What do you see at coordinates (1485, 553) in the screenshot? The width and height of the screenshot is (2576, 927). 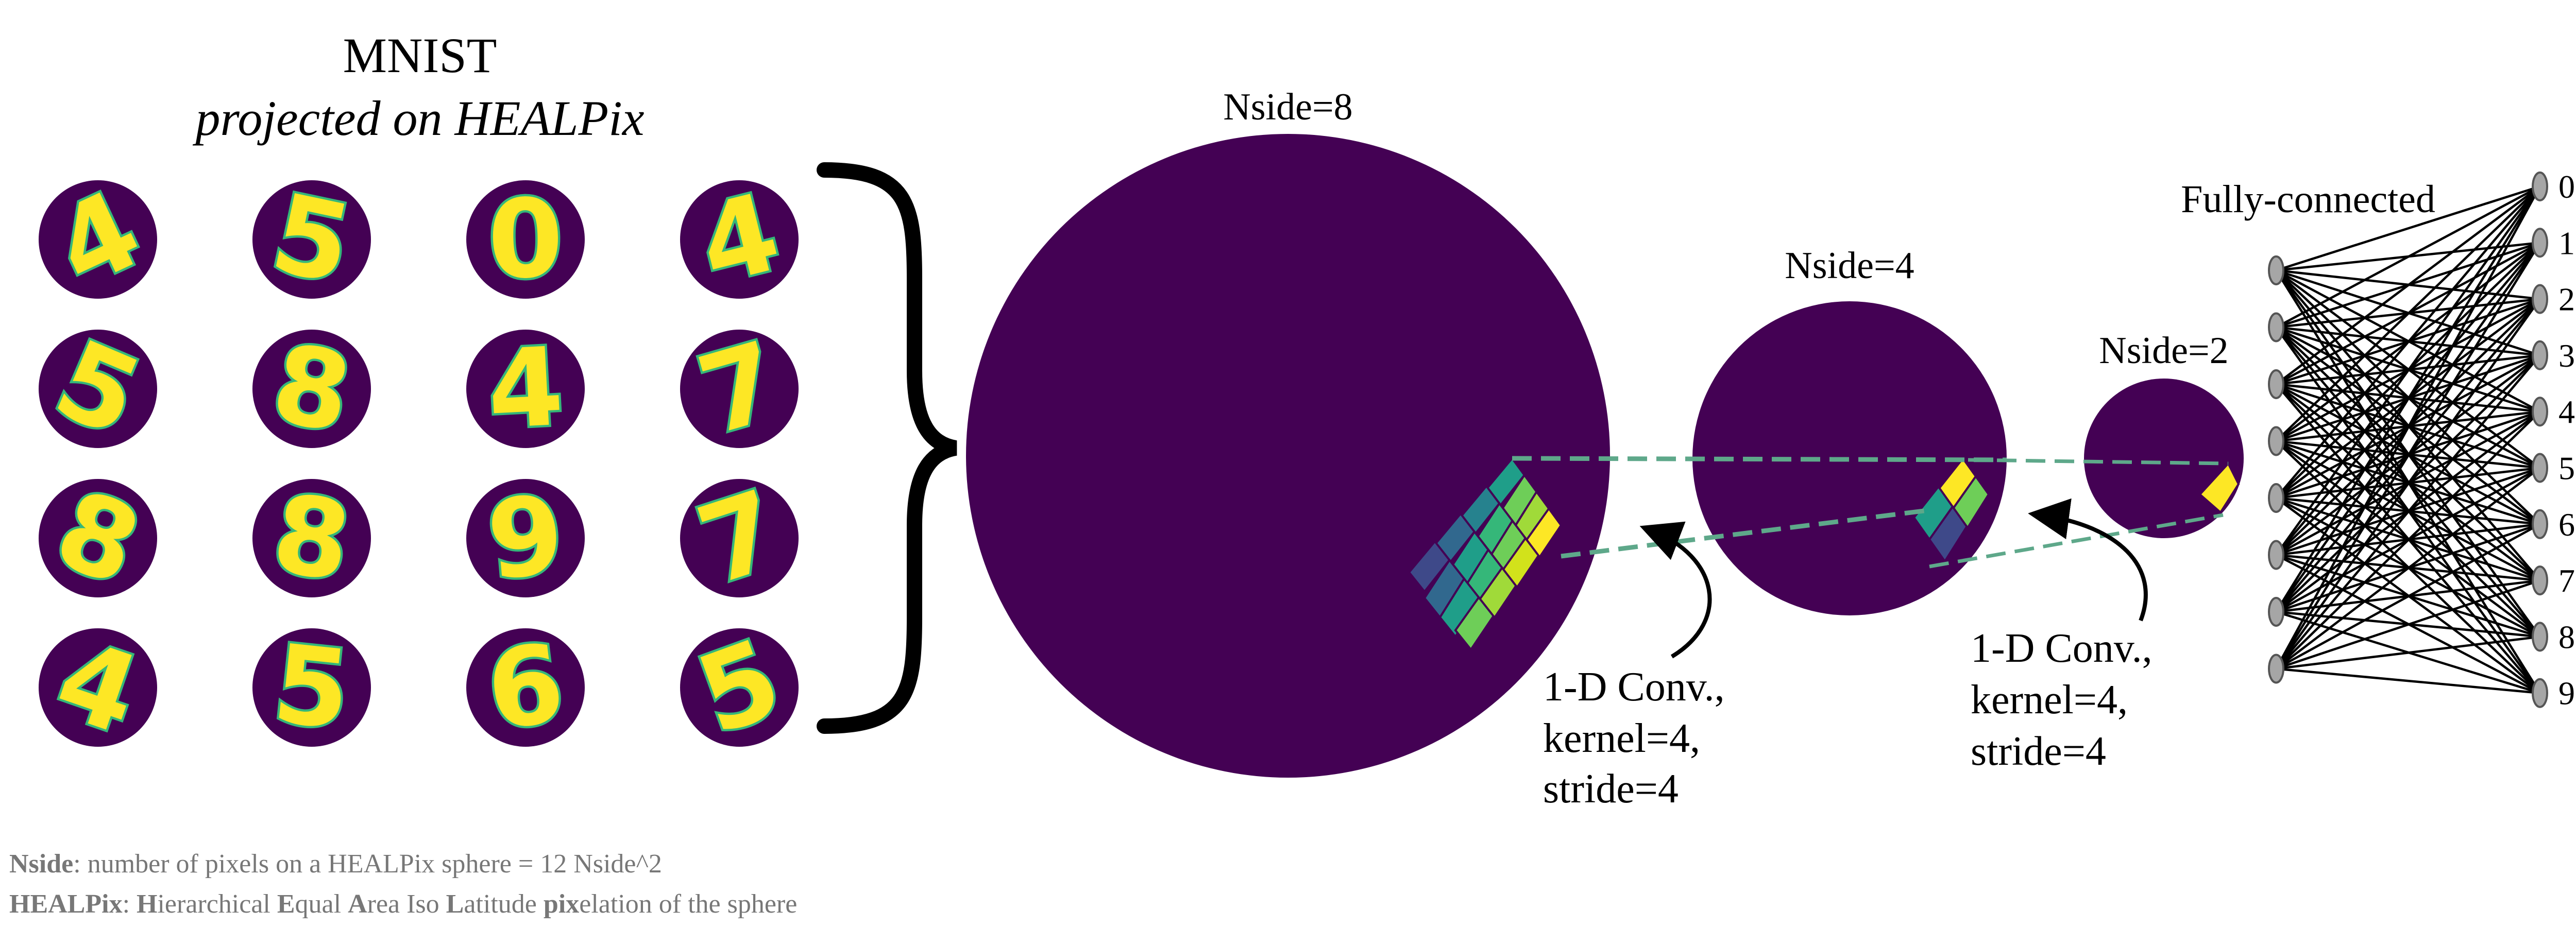 I see `conv-patch-nside8` at bounding box center [1485, 553].